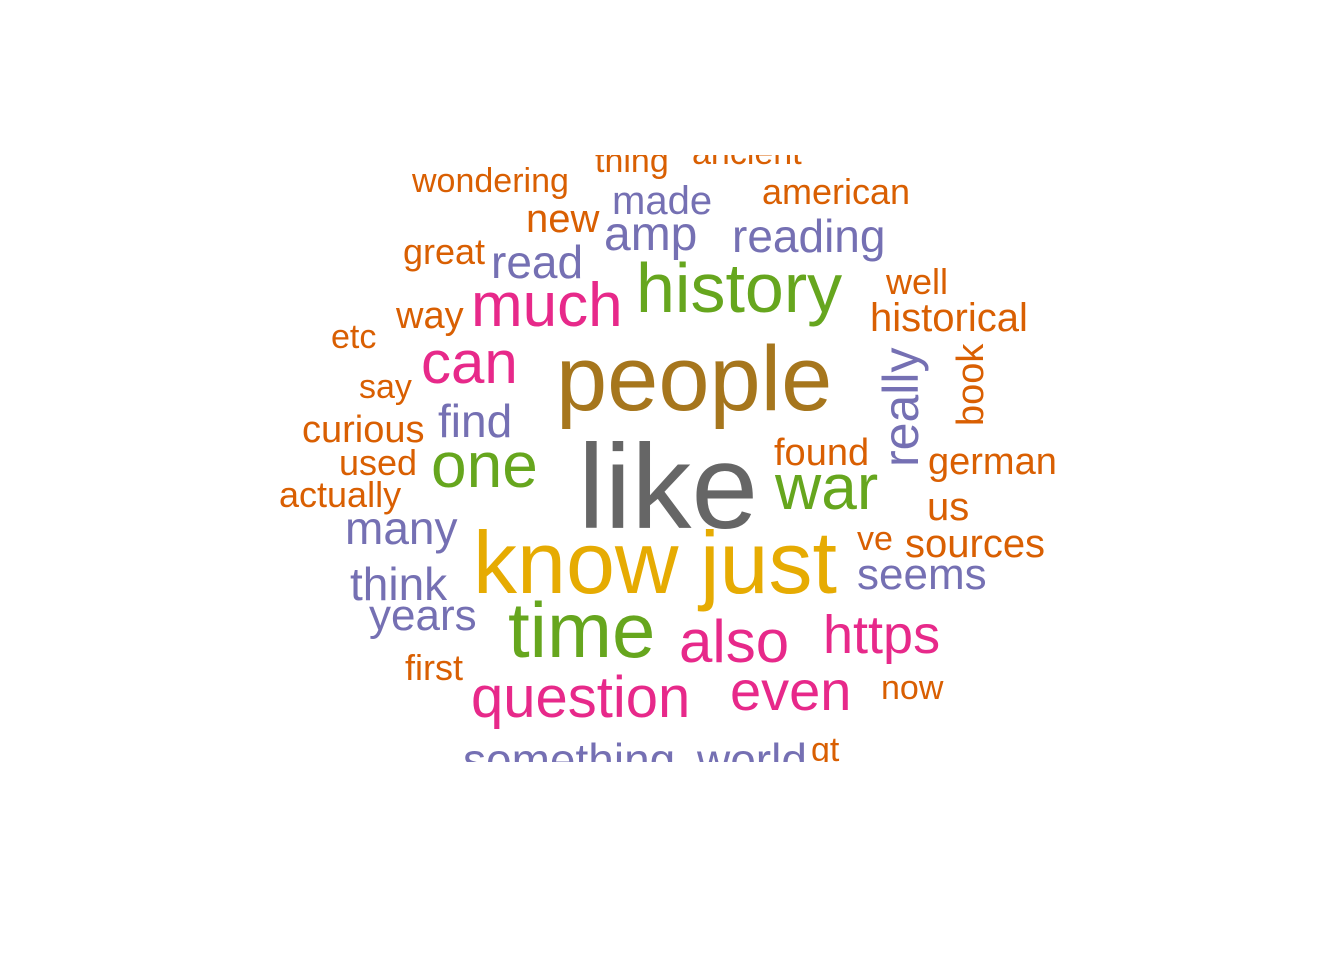 This screenshot has height=960, width=1344. I want to click on word-much: much, so click(547, 305).